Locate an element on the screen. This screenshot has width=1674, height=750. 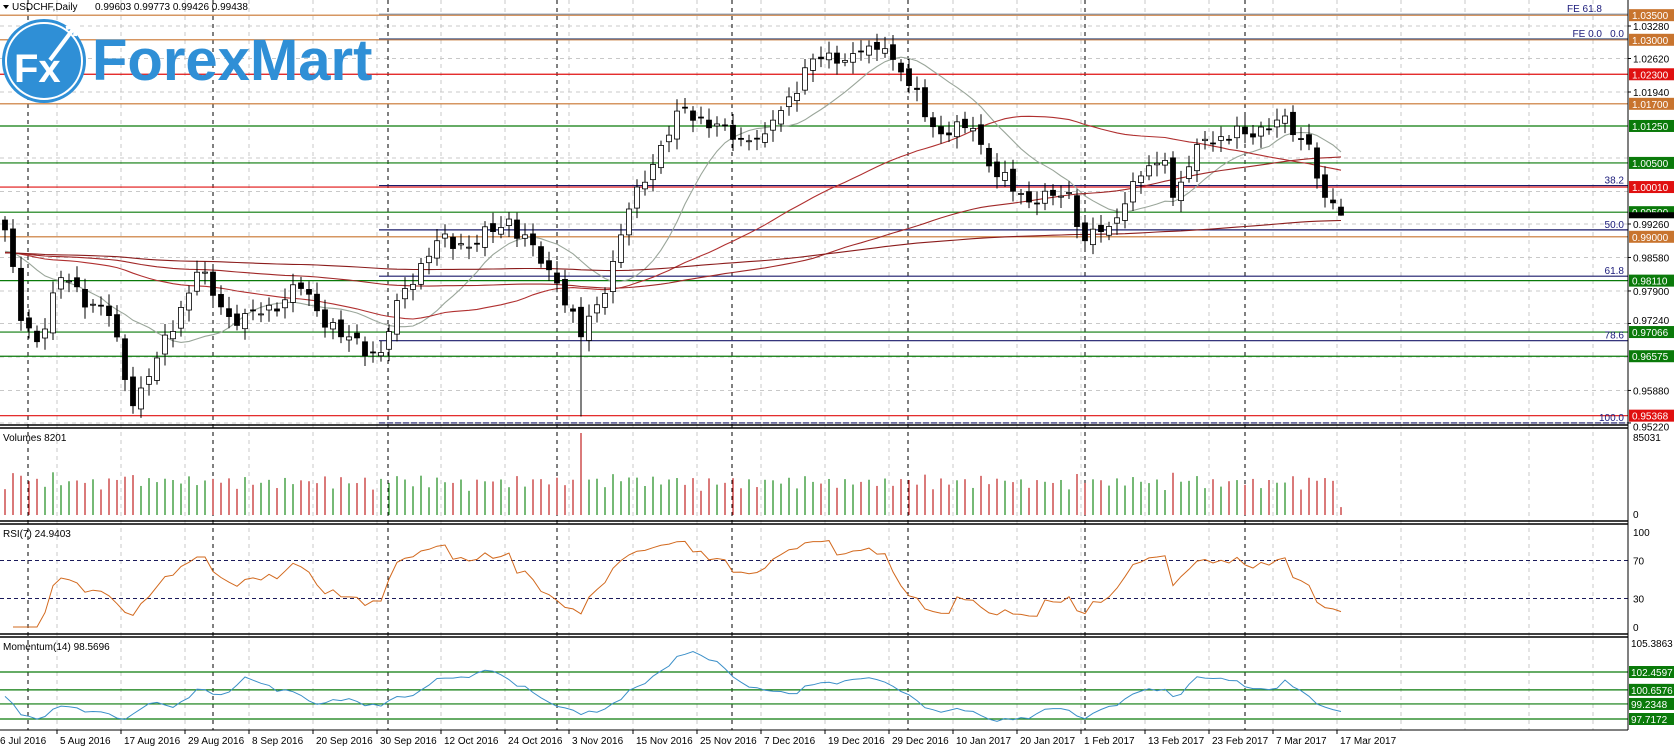
price-tick-label: 1.01940 is located at coordinates (1651, 93).